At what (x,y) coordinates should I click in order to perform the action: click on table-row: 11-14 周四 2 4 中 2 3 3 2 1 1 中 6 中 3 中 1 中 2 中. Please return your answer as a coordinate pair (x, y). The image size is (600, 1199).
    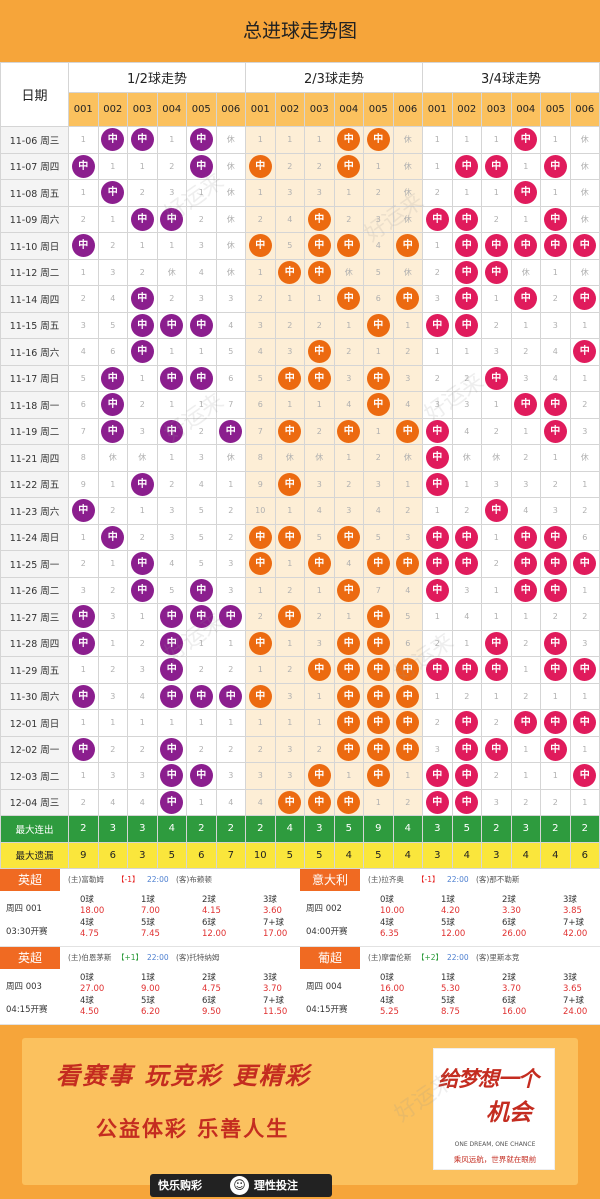
    Looking at the image, I should click on (300, 299).